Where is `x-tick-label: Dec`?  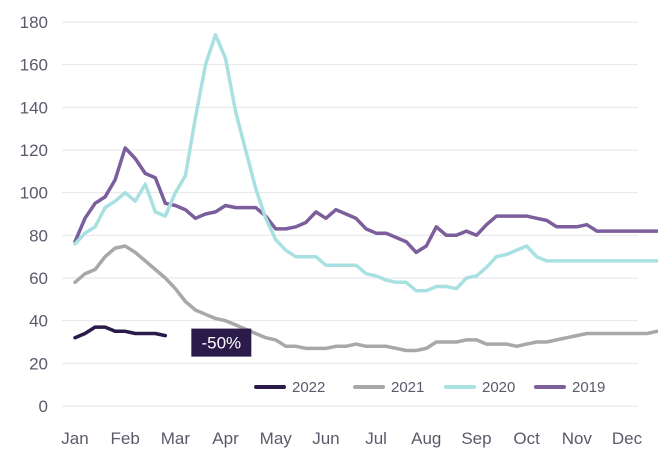
x-tick-label: Dec is located at coordinates (627, 438).